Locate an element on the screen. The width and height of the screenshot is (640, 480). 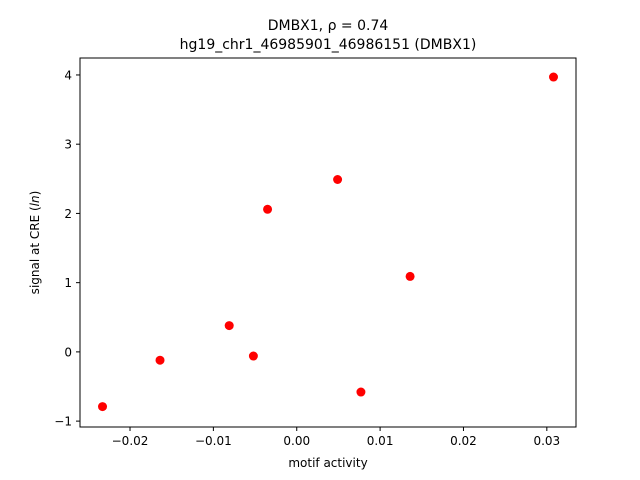
x-tick-label: 0.02 is located at coordinates (463, 441).